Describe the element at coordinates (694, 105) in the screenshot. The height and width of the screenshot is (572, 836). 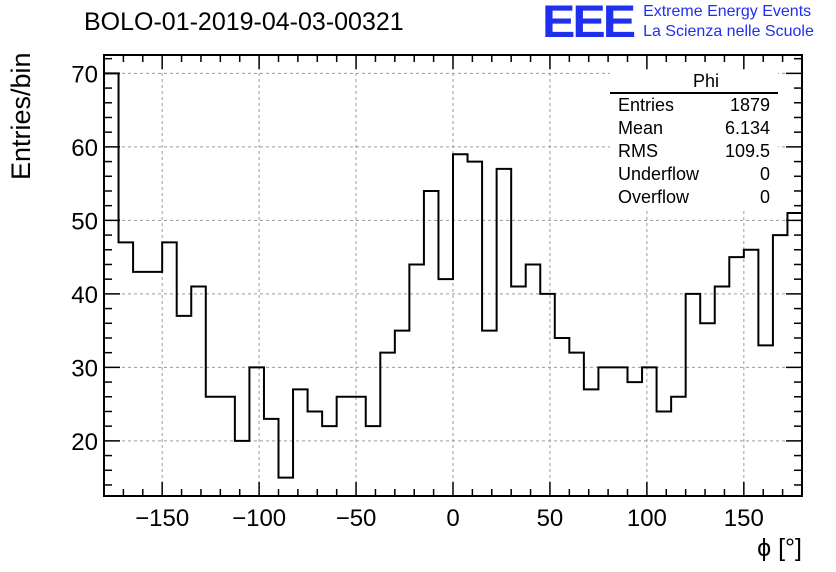
I see `stats-row: Entries 1879` at that location.